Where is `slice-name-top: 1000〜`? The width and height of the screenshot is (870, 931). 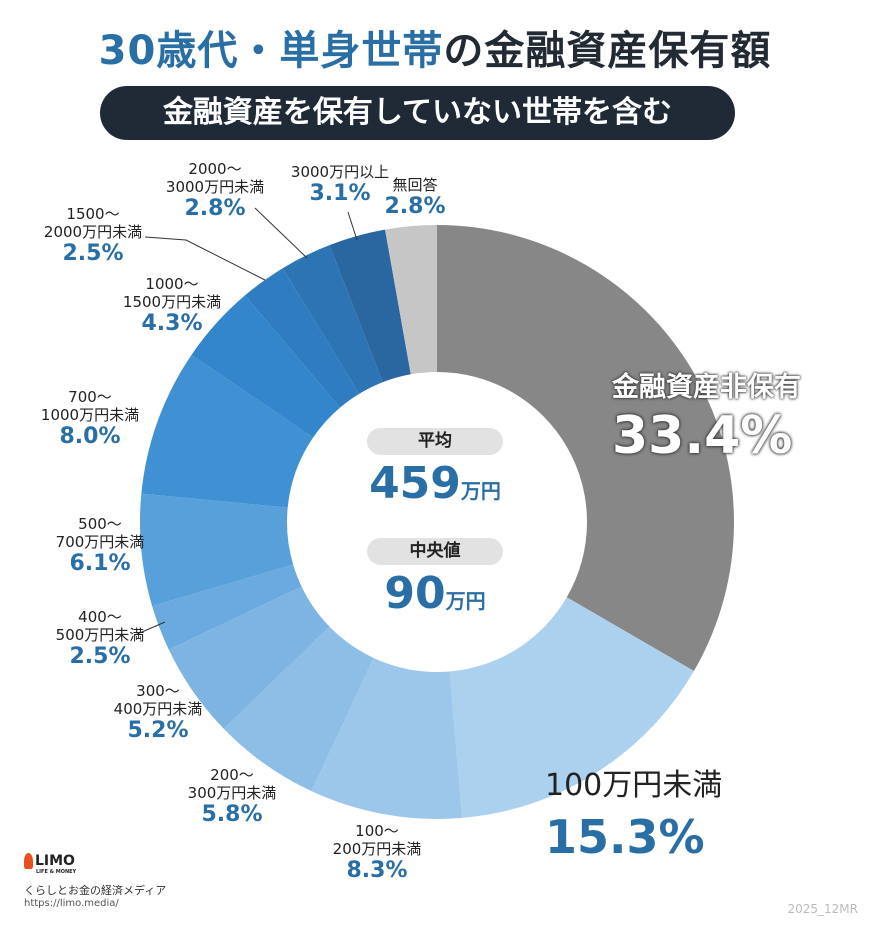 slice-name-top: 1000〜 is located at coordinates (172, 284).